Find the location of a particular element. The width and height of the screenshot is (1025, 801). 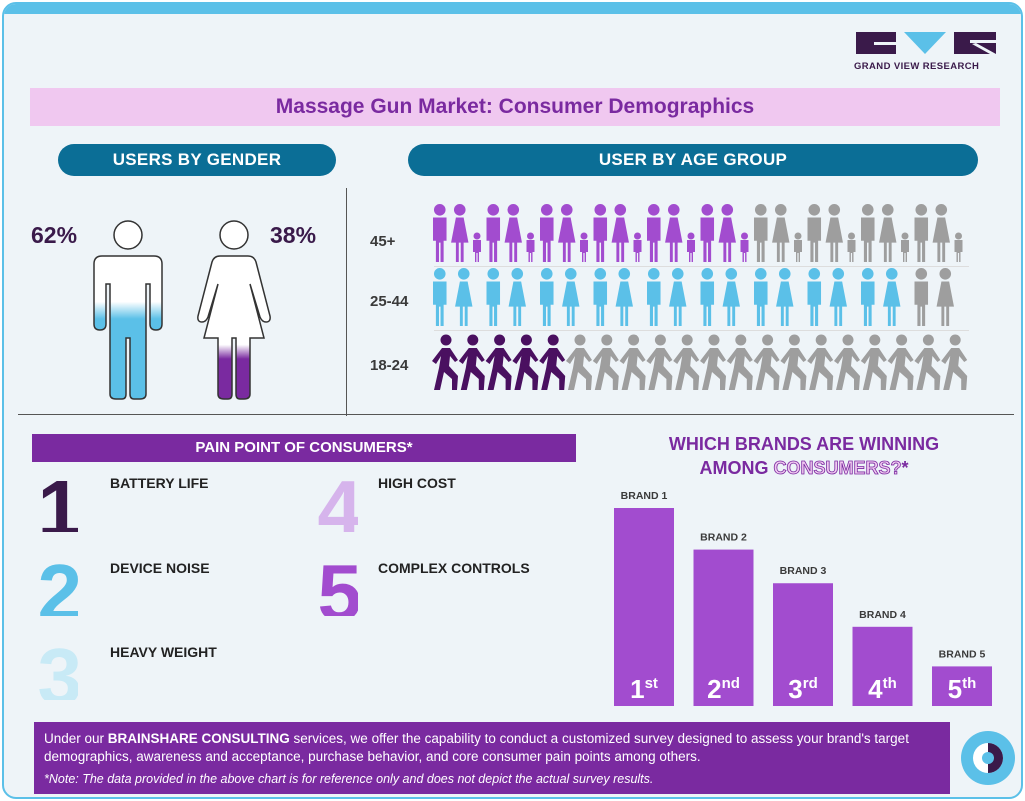

brands-heading-line2: AMONG CONSUMERS?* is located at coordinates (804, 468).